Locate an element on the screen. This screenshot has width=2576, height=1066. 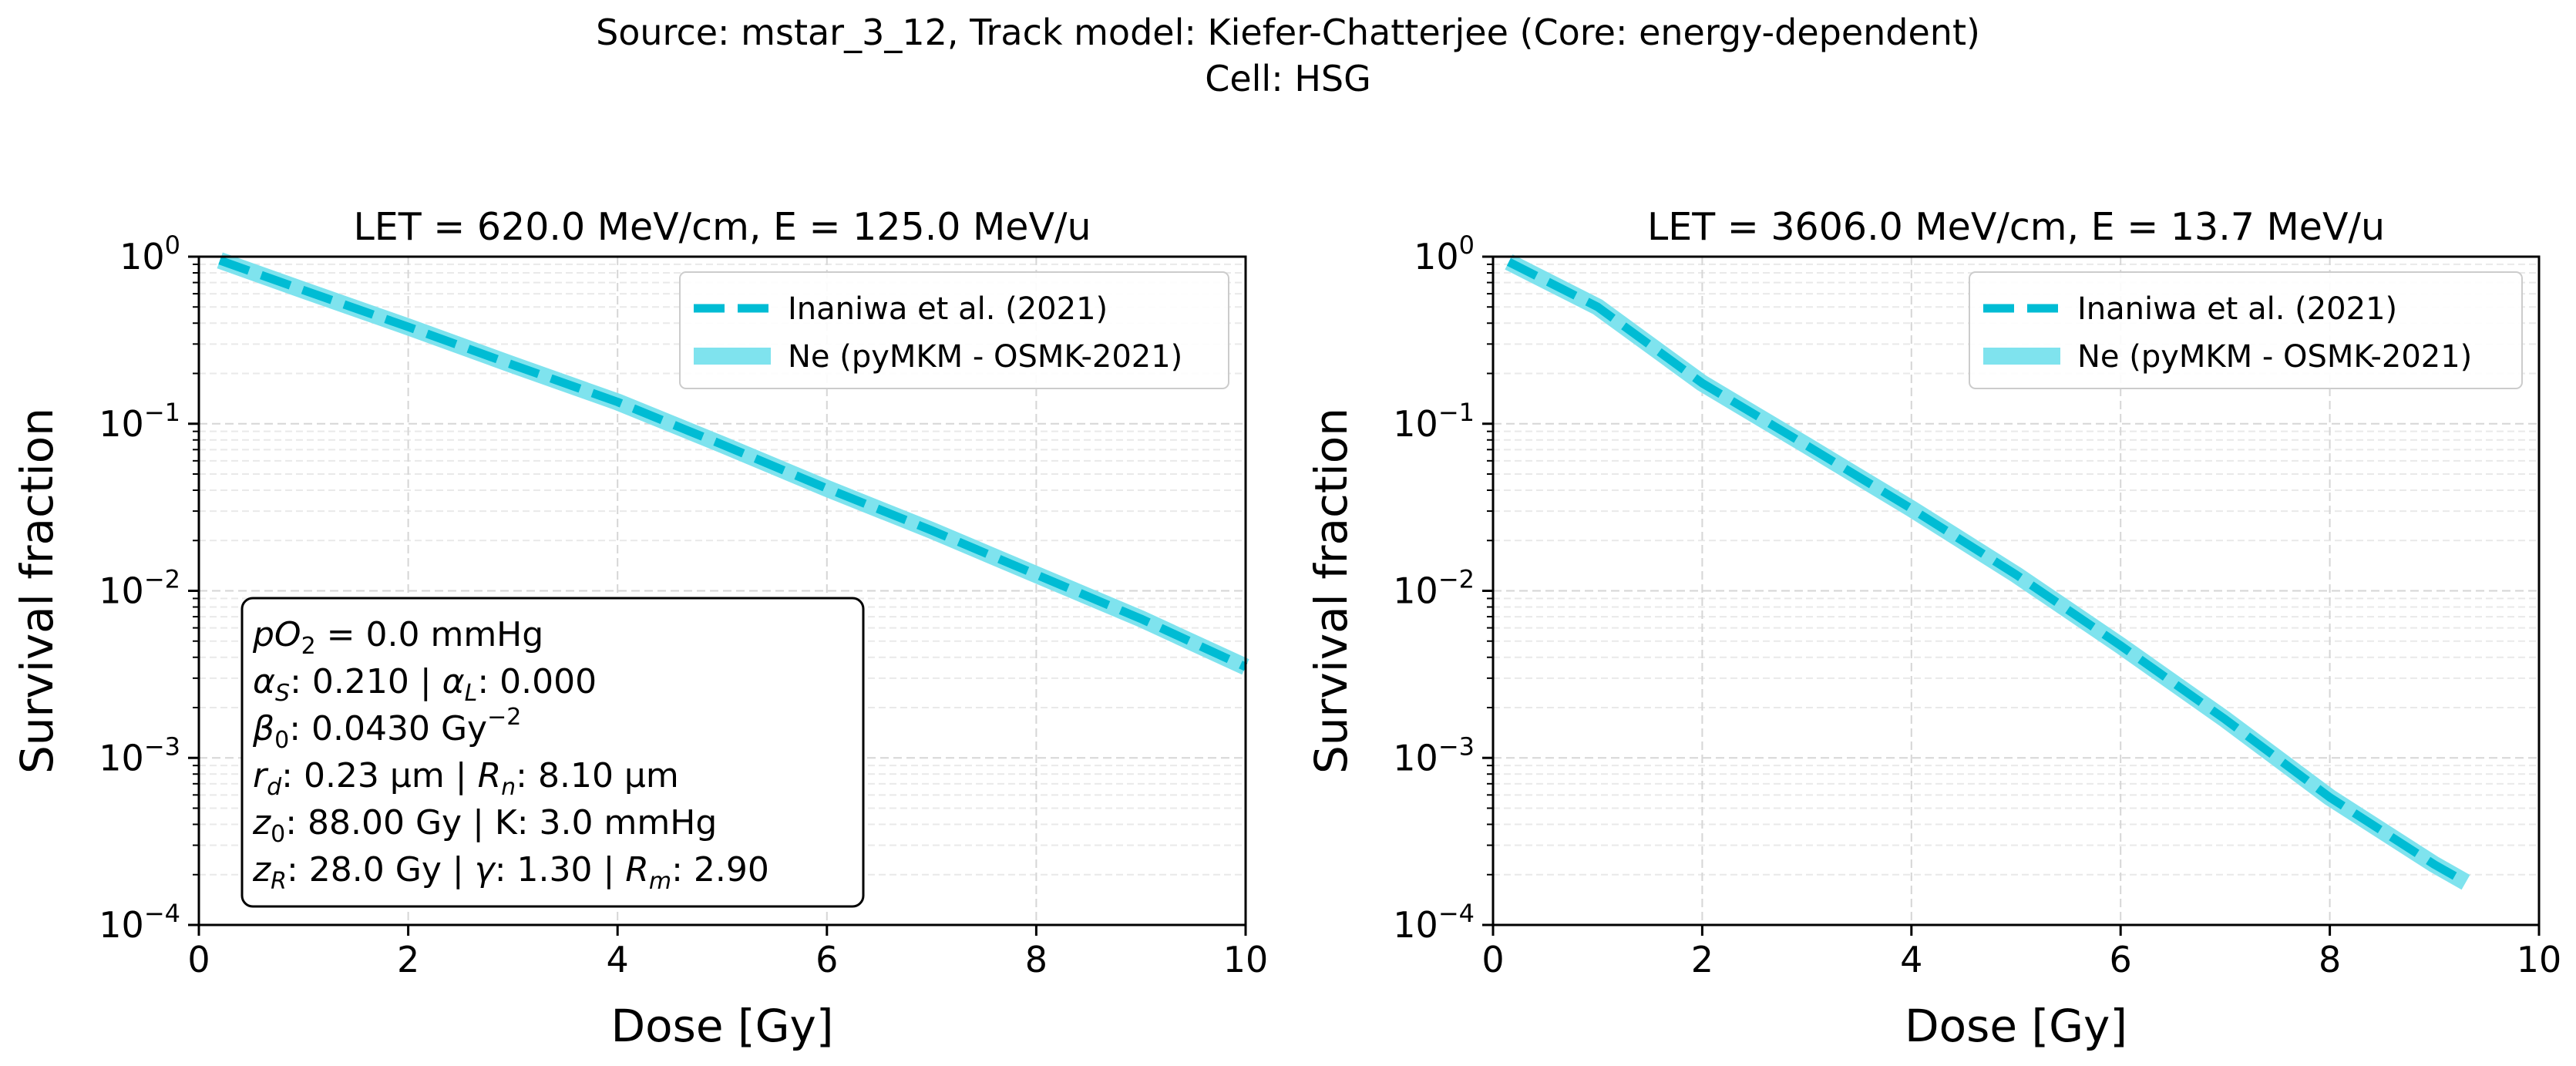
parameter-line: z0: 88.00 Gy | K: 3.0 mmHg is located at coordinates (484, 825).